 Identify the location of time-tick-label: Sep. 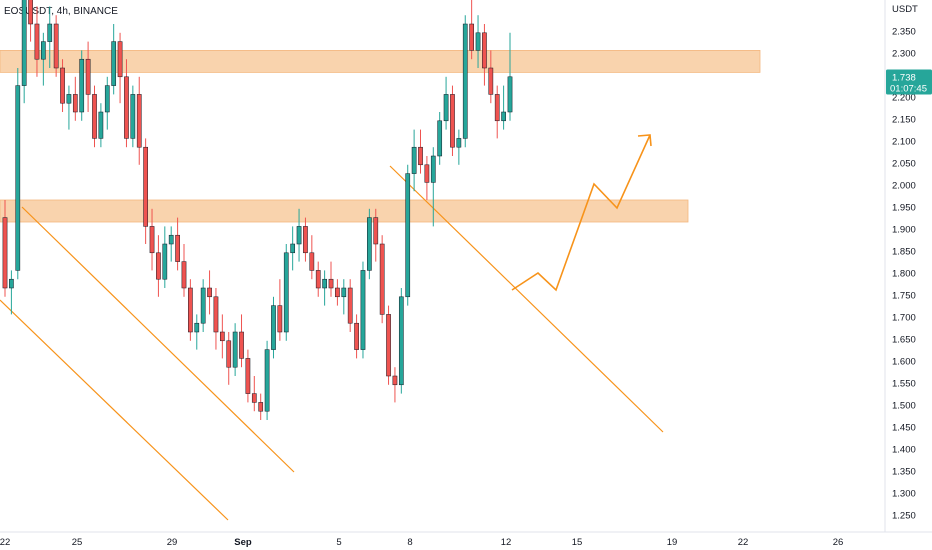
(243, 542).